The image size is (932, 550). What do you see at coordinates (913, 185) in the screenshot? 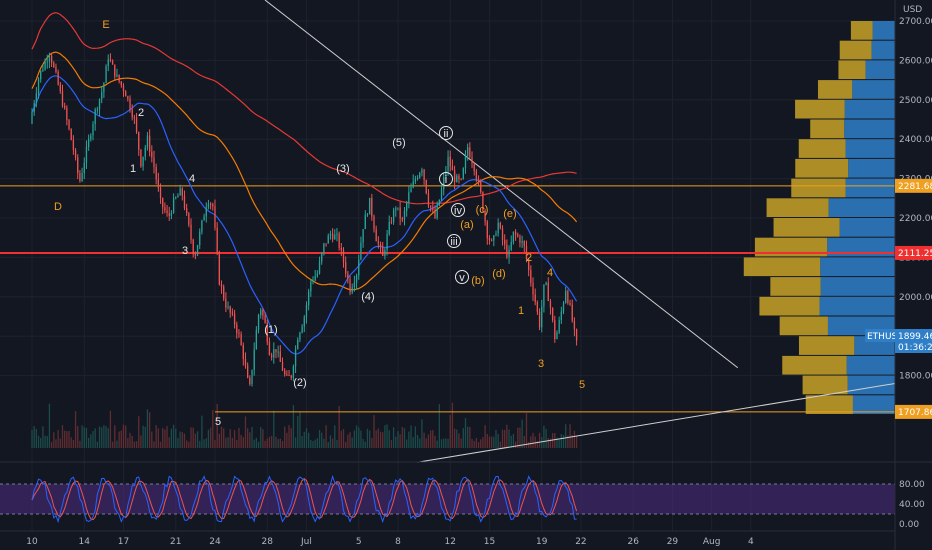
I see `price-level-tag-bg` at bounding box center [913, 185].